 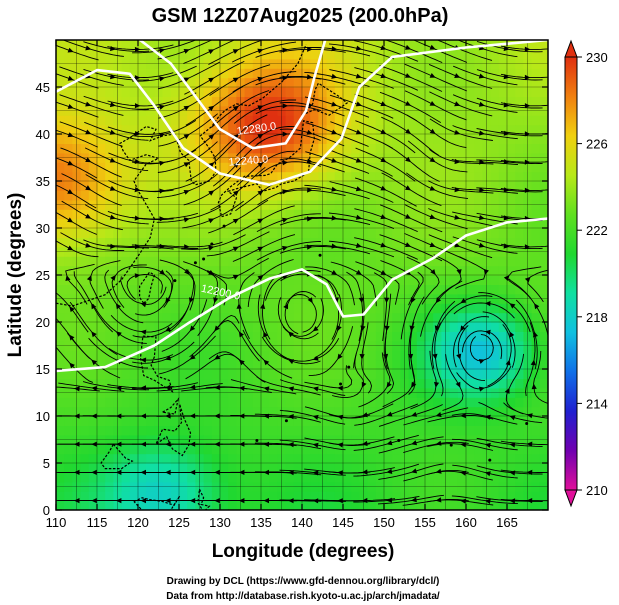 I want to click on colorbar-tick-label: 218, so click(x=597, y=317).